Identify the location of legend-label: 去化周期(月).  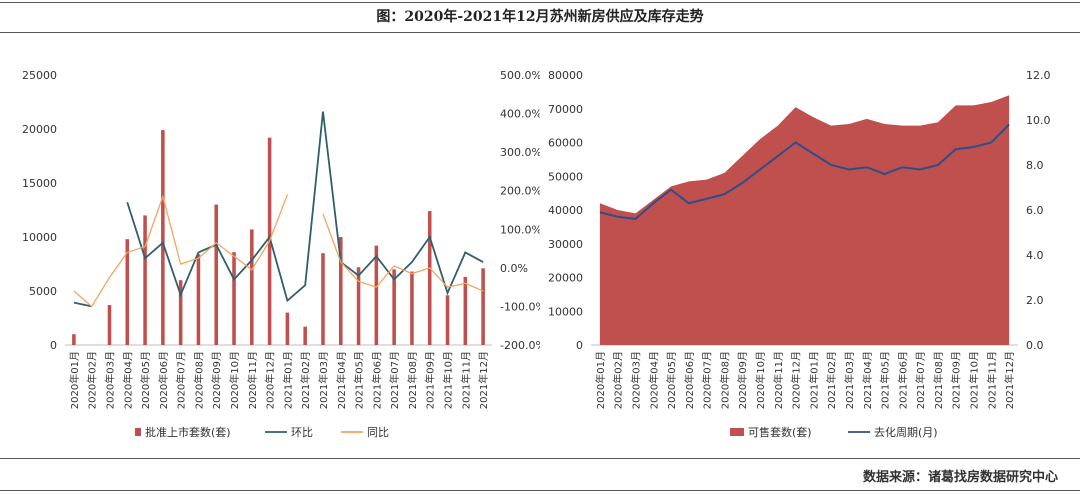
(906, 432).